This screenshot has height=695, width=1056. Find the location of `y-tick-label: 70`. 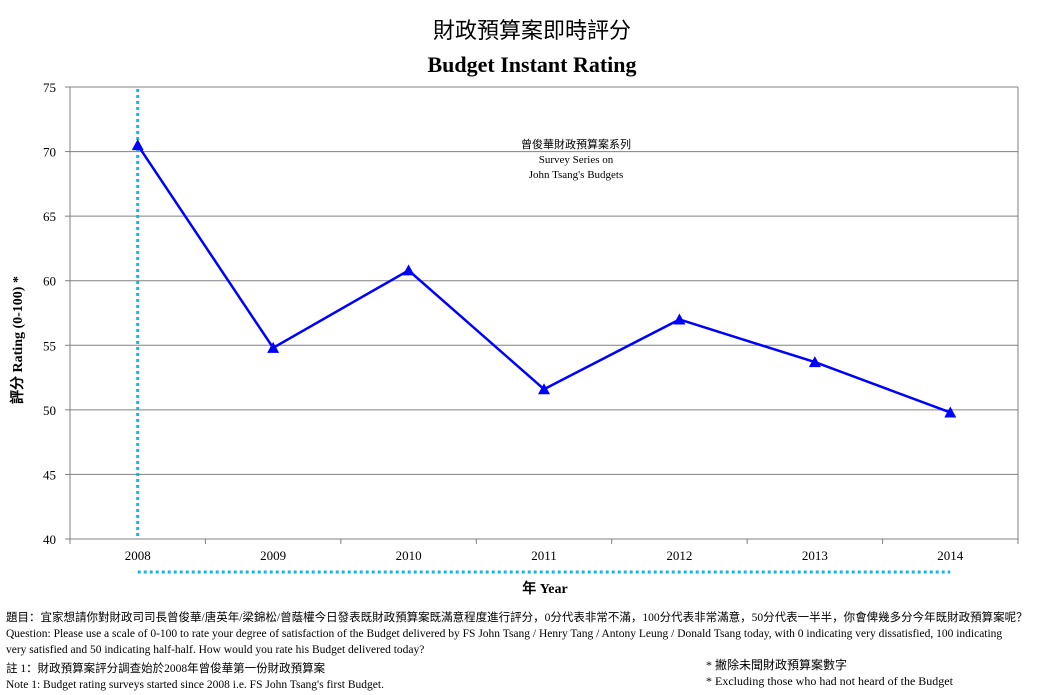

y-tick-label: 70 is located at coordinates (49, 152).